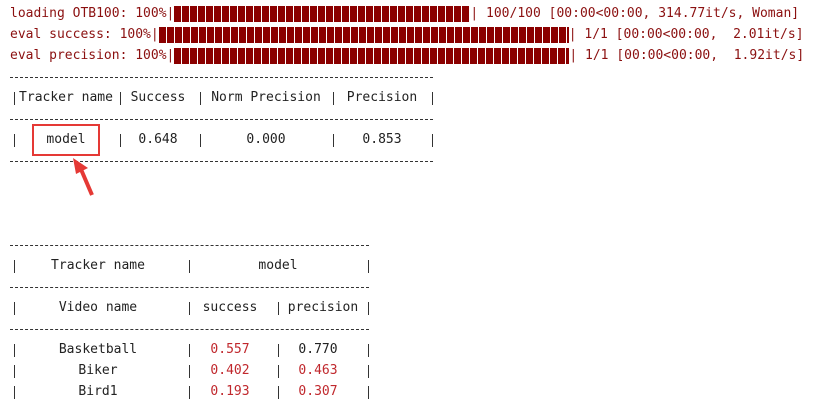 Image resolution: width=823 pixels, height=406 pixels. I want to click on progress-info: | 1/1 [00:00<00:00, 1.92it/s], so click(687, 55).